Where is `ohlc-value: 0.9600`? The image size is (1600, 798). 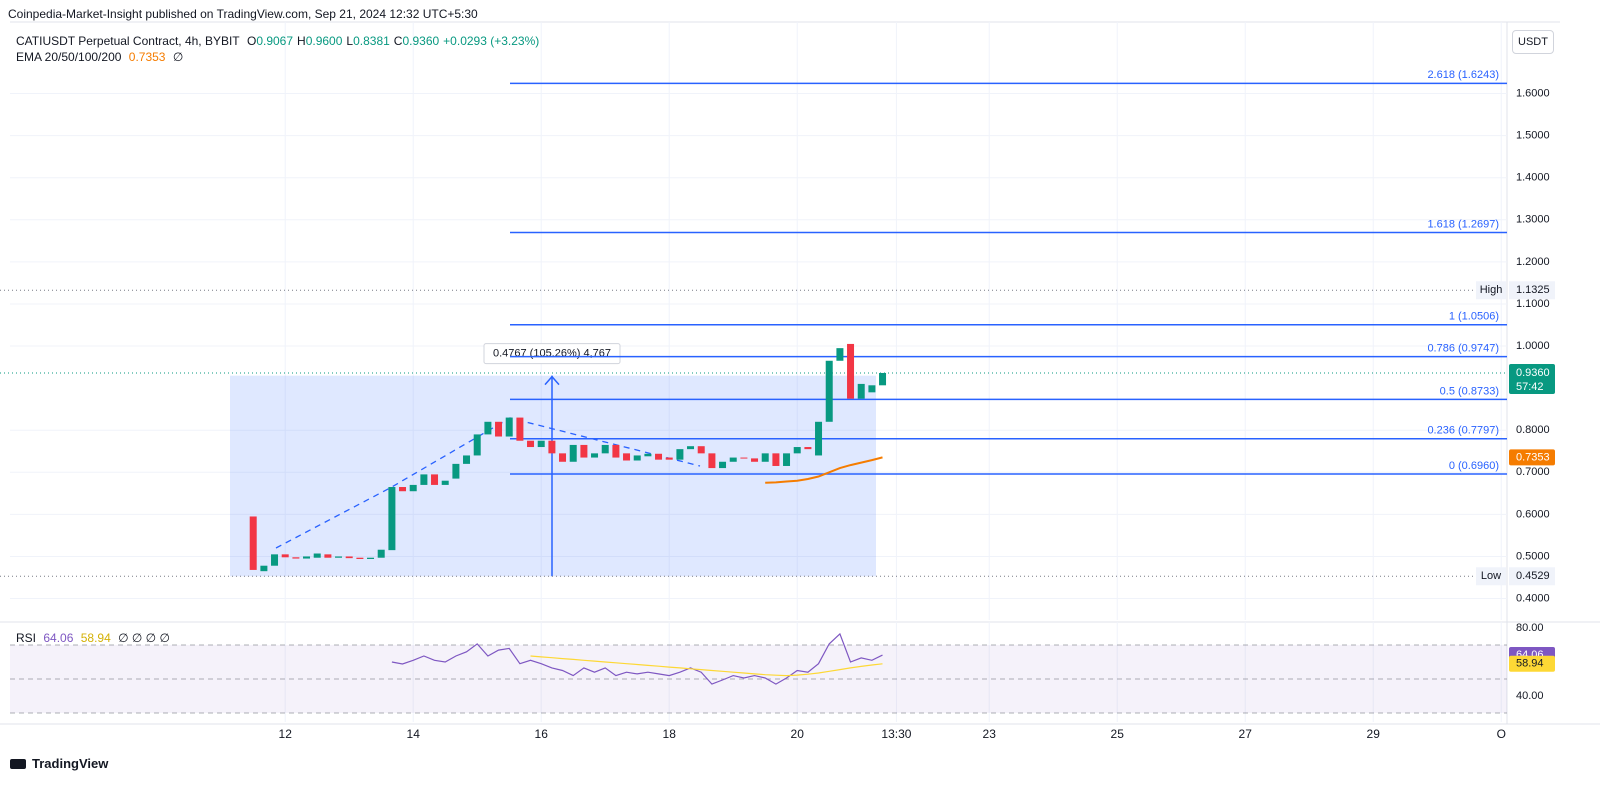 ohlc-value: 0.9600 is located at coordinates (324, 41).